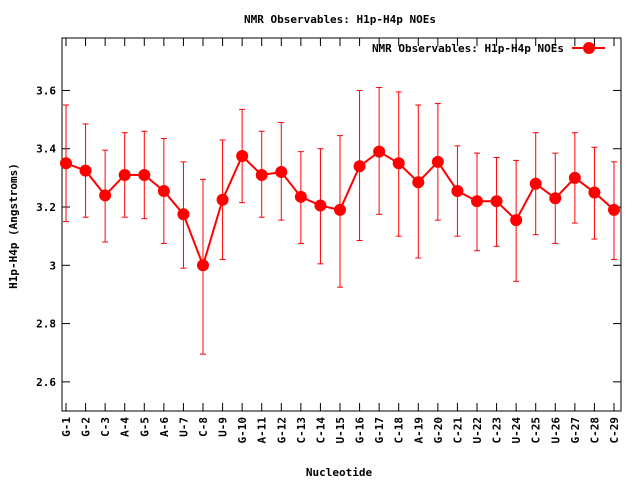  Describe the element at coordinates (46, 207) in the screenshot. I see `y-tick-label: 3.2` at that location.